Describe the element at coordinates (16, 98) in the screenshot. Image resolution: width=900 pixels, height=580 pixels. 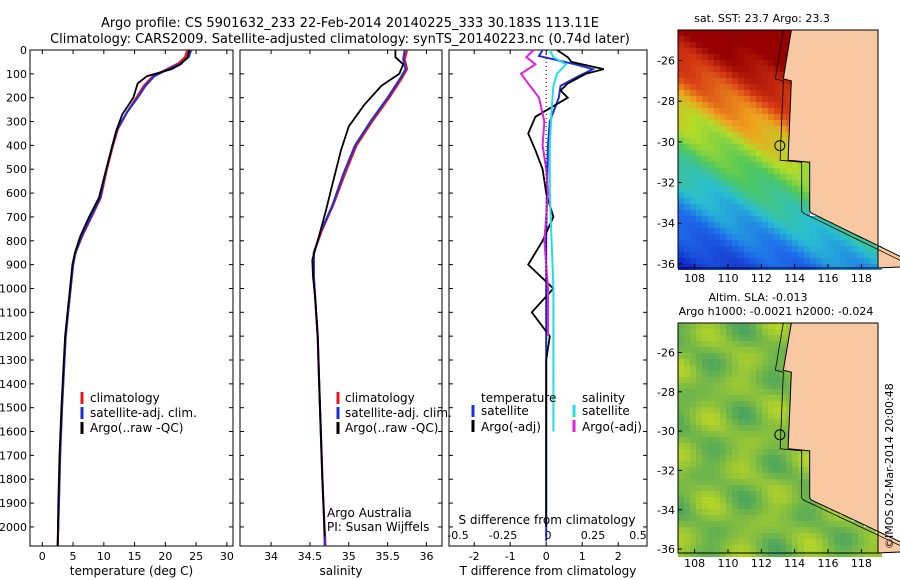
I see `y-tick-label: 200` at that location.